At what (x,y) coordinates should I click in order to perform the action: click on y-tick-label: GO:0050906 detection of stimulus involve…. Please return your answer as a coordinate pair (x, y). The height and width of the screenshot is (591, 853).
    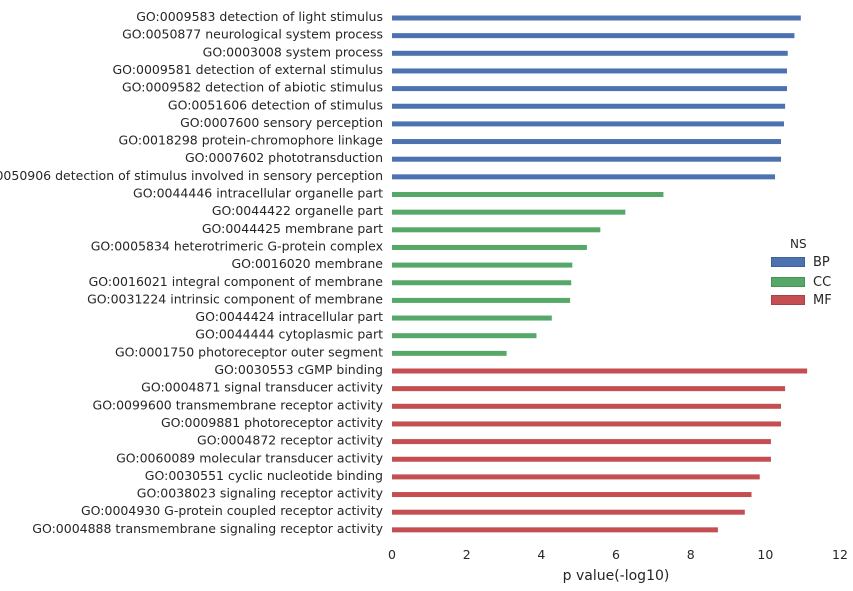
    Looking at the image, I should click on (191, 175).